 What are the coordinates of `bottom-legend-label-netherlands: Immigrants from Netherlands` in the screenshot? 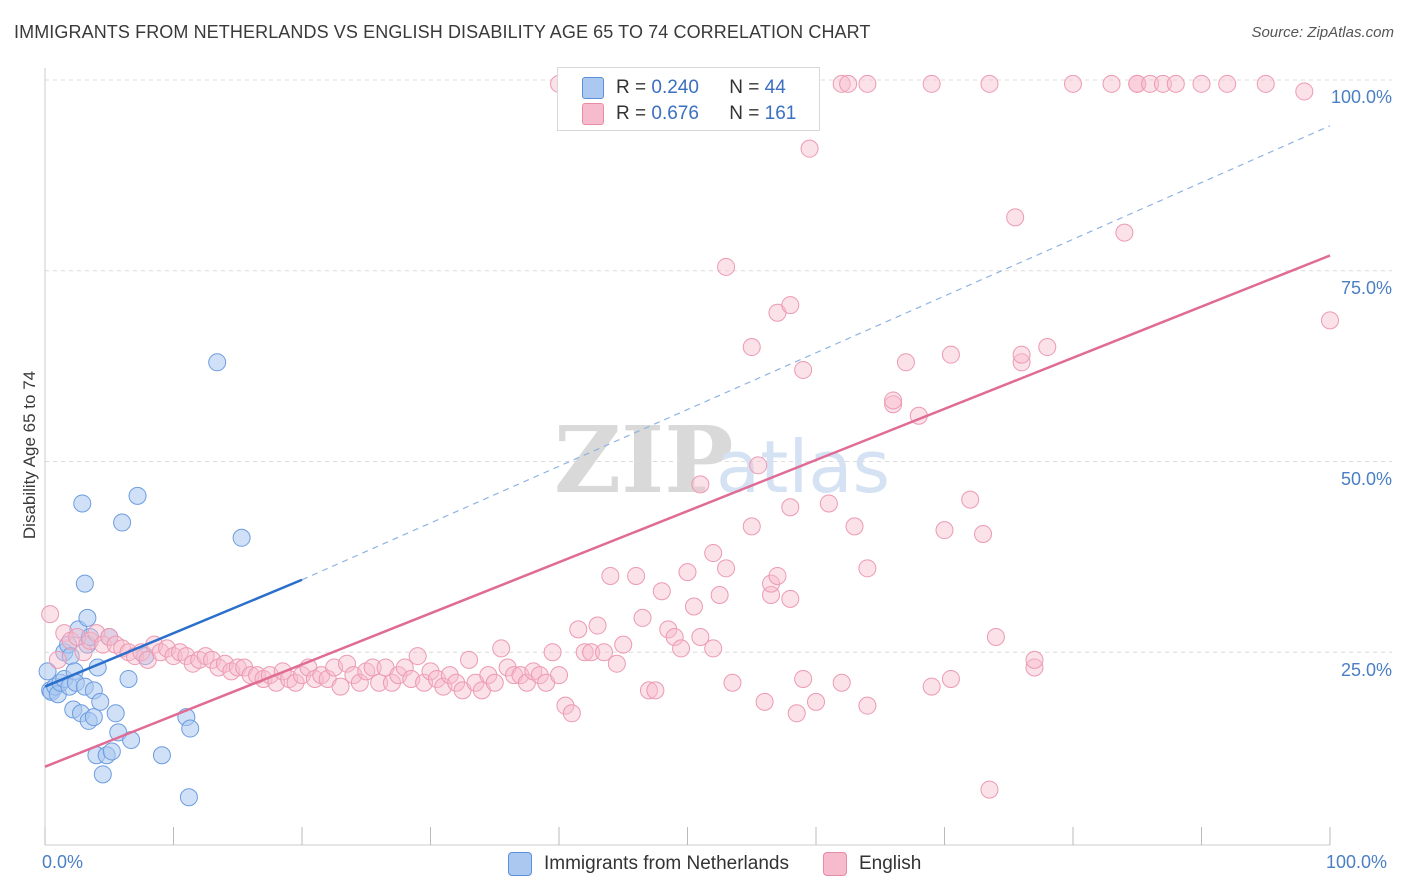 It's located at (666, 863).